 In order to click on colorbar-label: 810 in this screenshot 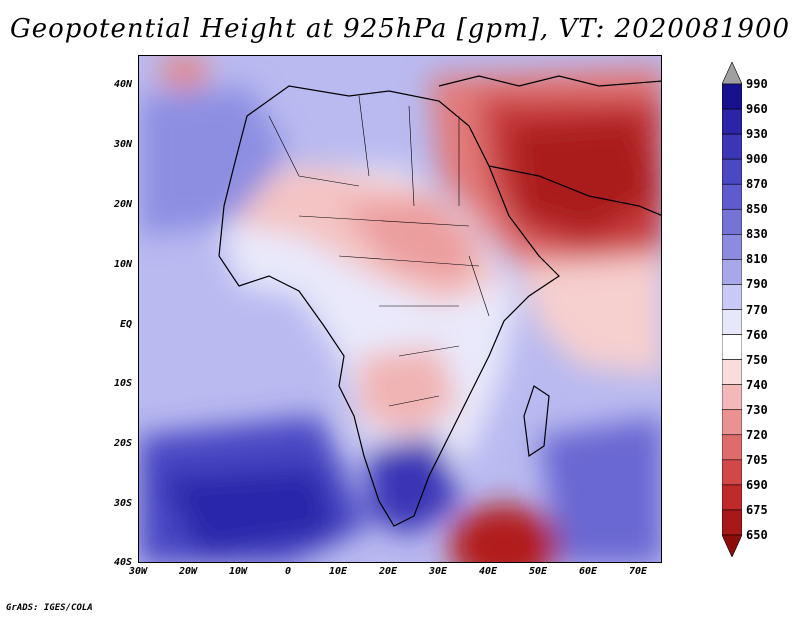, I will do `click(757, 259)`.